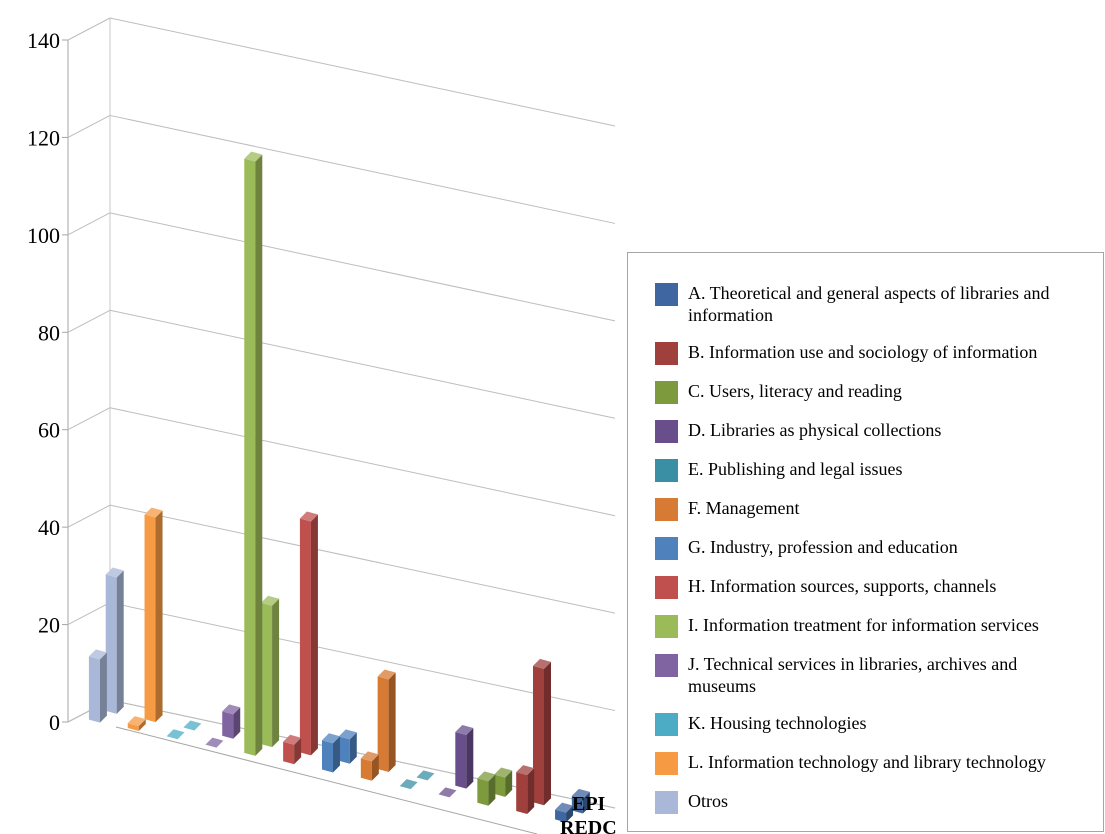 The image size is (1105, 834). Describe the element at coordinates (54, 722) in the screenshot. I see `y-tick-label: 0` at that location.